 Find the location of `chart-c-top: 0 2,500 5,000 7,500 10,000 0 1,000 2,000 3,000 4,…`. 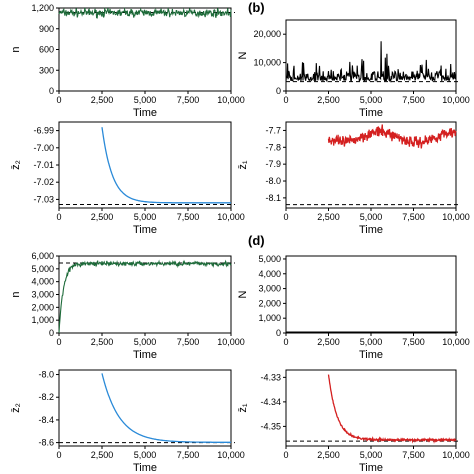

chart-c-top: 0 2,500 5,000 7,500 10,000 0 1,000 2,000 3,000 4,… is located at coordinates (127, 306).